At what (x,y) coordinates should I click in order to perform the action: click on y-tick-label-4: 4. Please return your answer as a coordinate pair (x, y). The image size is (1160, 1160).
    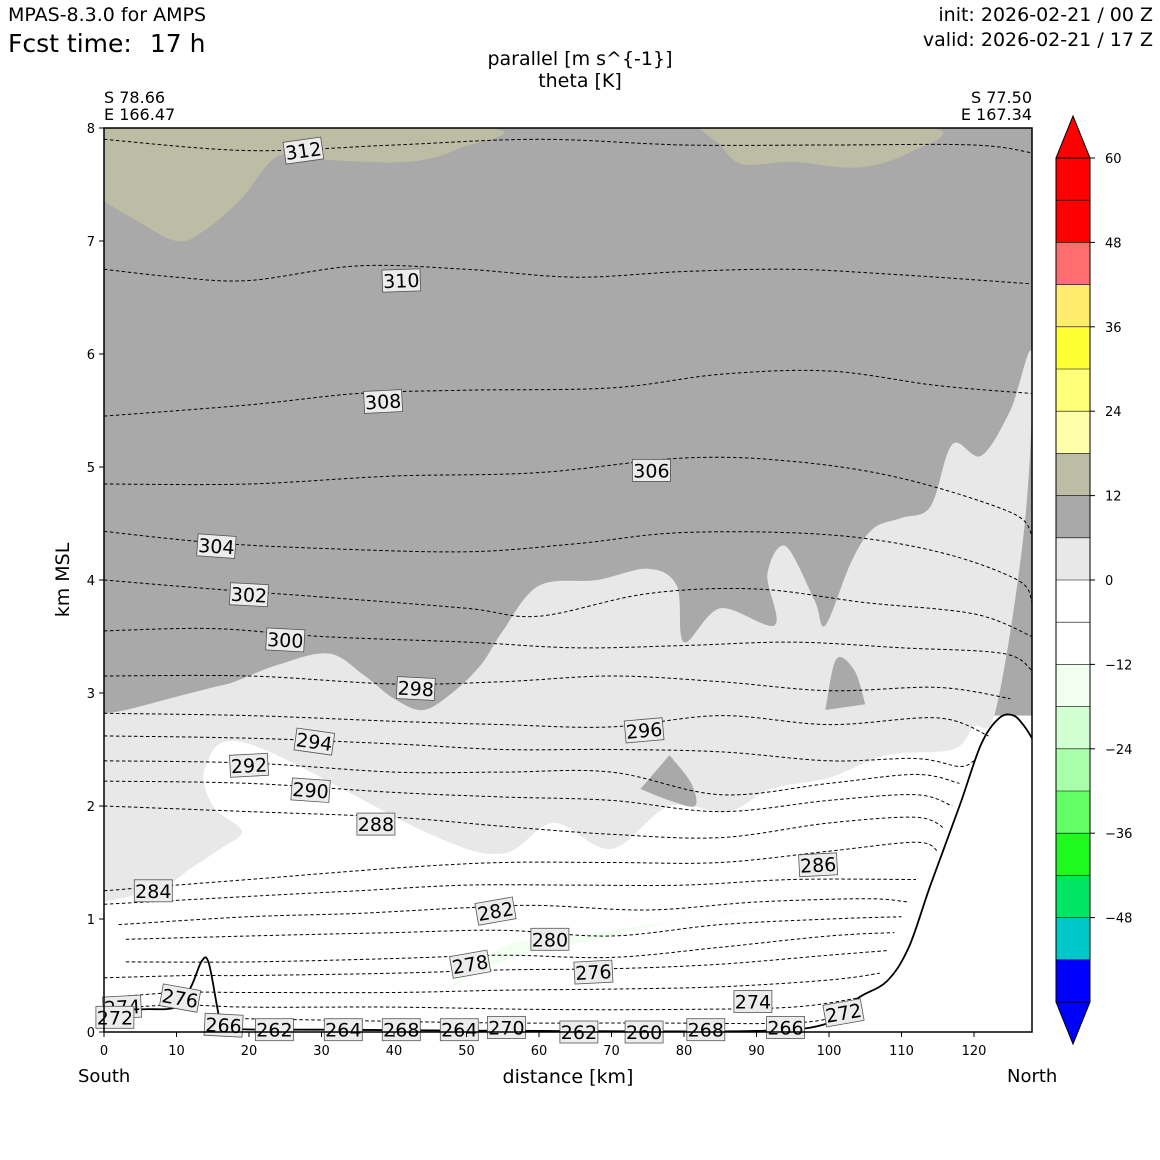
    Looking at the image, I should click on (91, 581).